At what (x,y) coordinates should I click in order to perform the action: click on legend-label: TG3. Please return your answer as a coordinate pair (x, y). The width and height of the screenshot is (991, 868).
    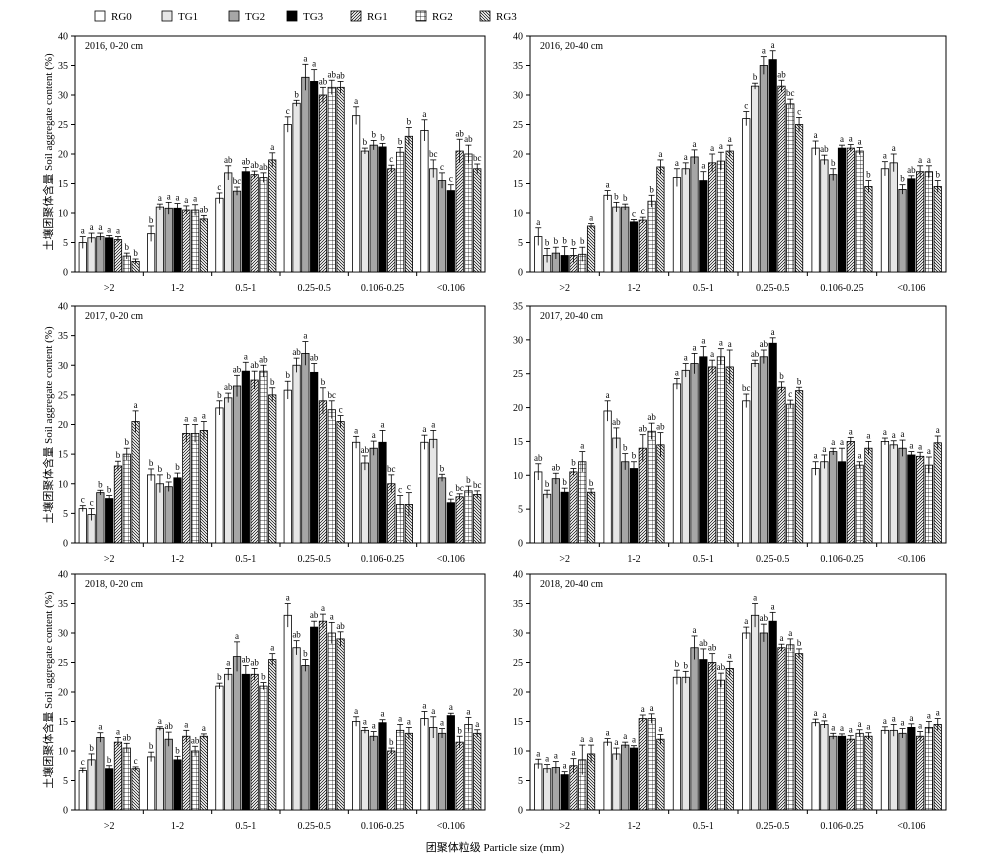
    Looking at the image, I should click on (313, 17).